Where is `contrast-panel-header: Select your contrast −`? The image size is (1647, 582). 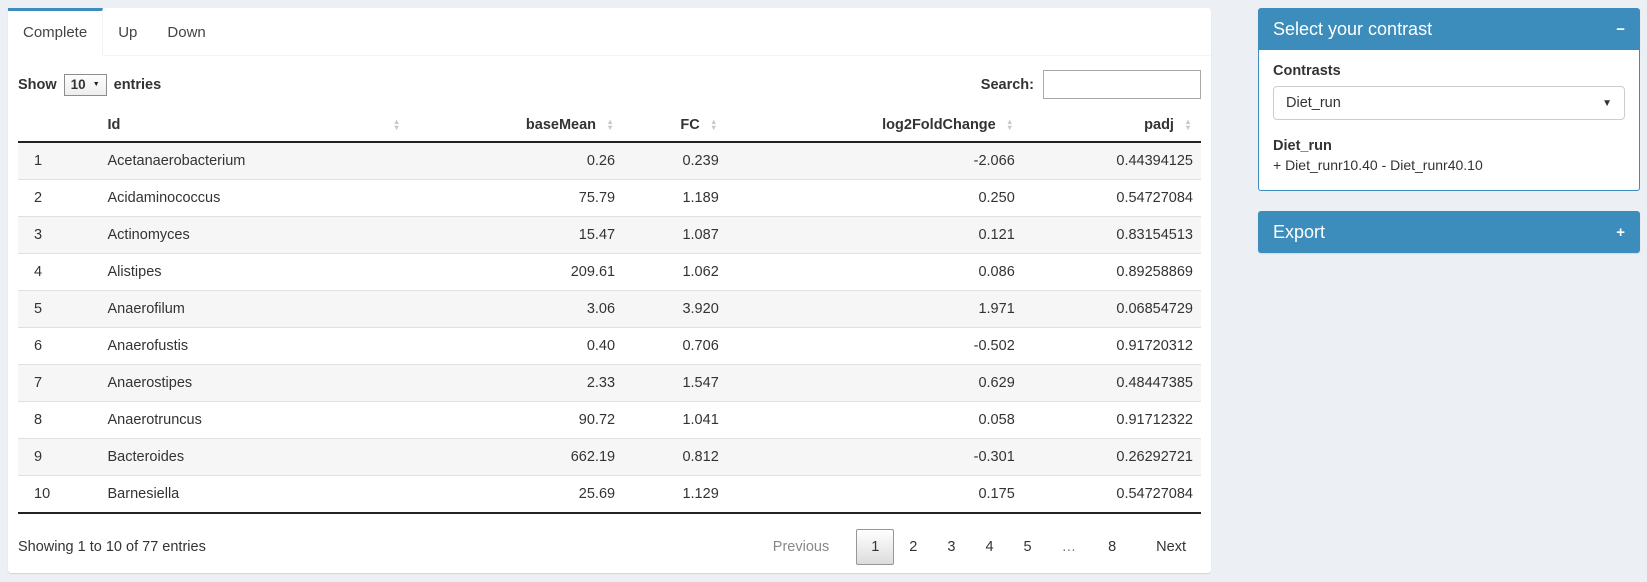 contrast-panel-header: Select your contrast − is located at coordinates (1449, 29).